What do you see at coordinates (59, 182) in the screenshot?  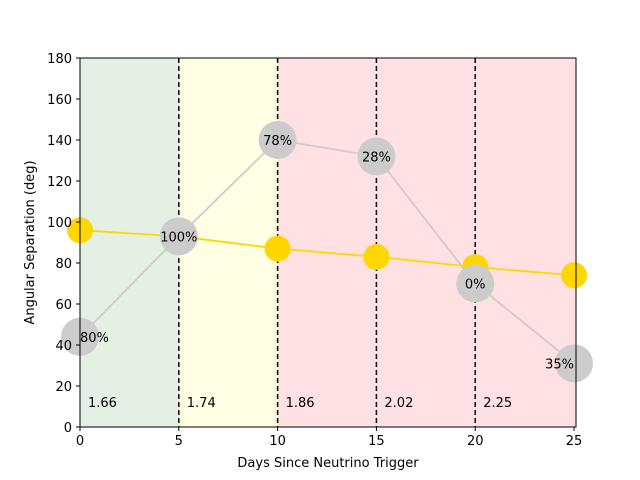 I see `y-tick-label: 120` at bounding box center [59, 182].